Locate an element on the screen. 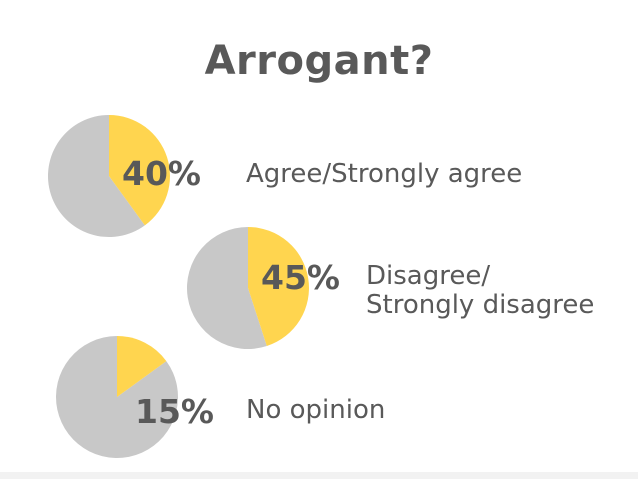  page-title: Arrogant? is located at coordinates (319, 61).